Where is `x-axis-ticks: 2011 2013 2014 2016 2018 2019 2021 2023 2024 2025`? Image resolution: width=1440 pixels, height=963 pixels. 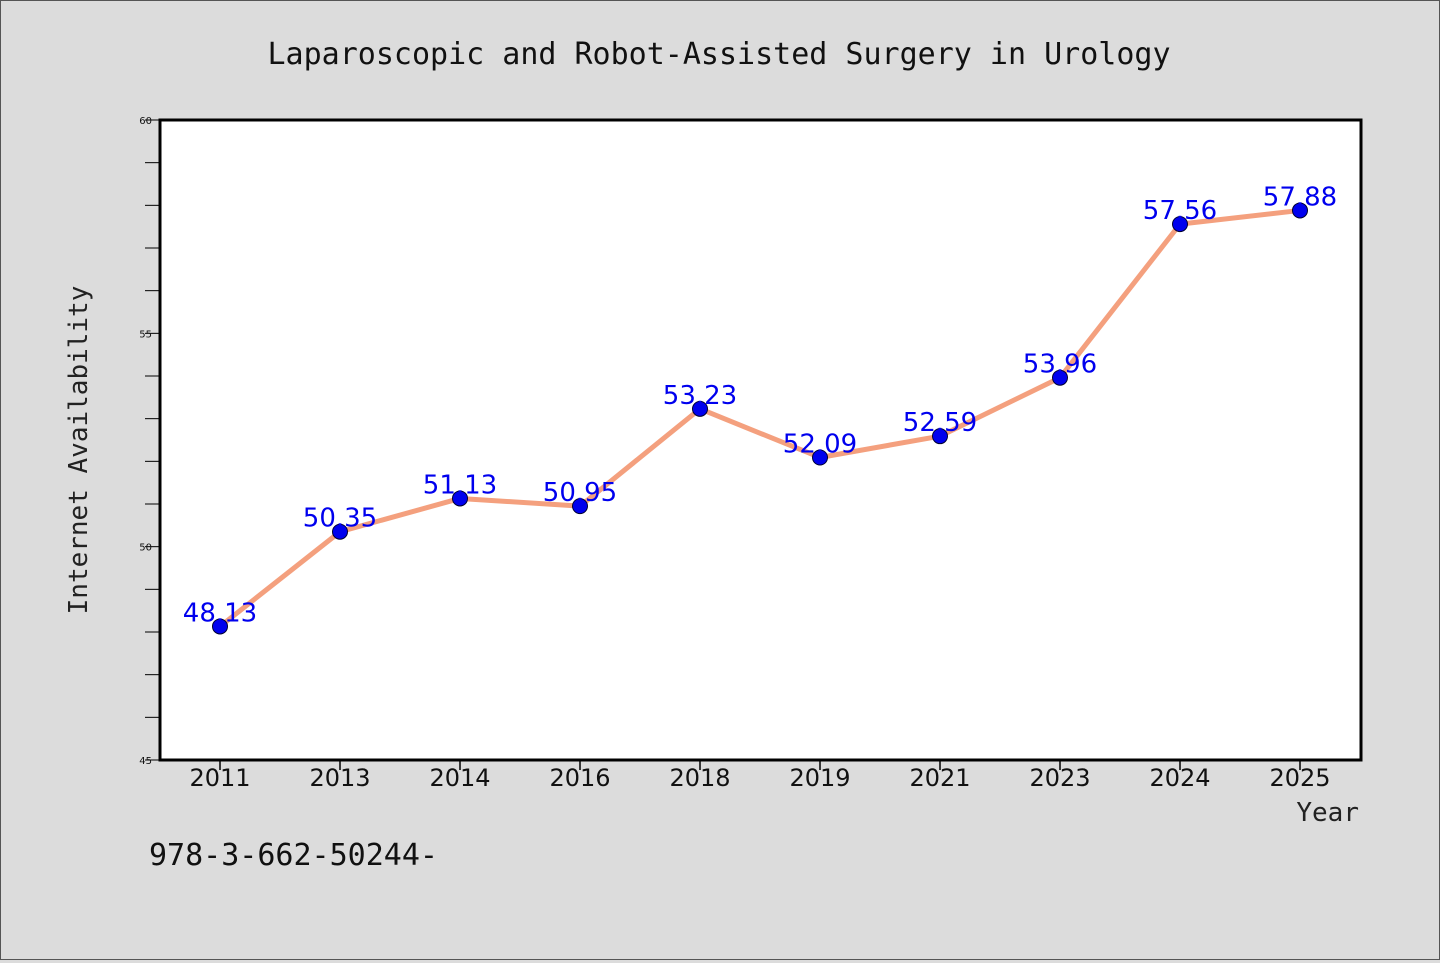 x-axis-ticks: 2011 2013 2014 2016 2018 2019 2021 2023 2024 2025 is located at coordinates (760, 776).